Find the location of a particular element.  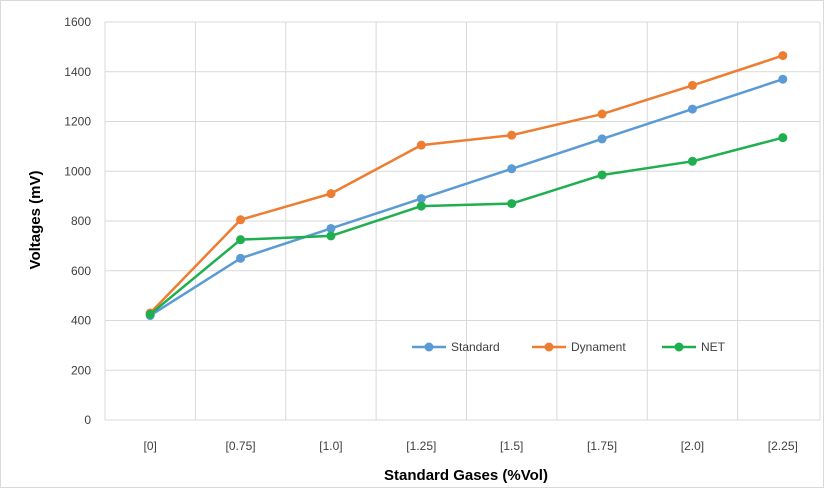

legend: Standard Dynament NET is located at coordinates (569, 347).